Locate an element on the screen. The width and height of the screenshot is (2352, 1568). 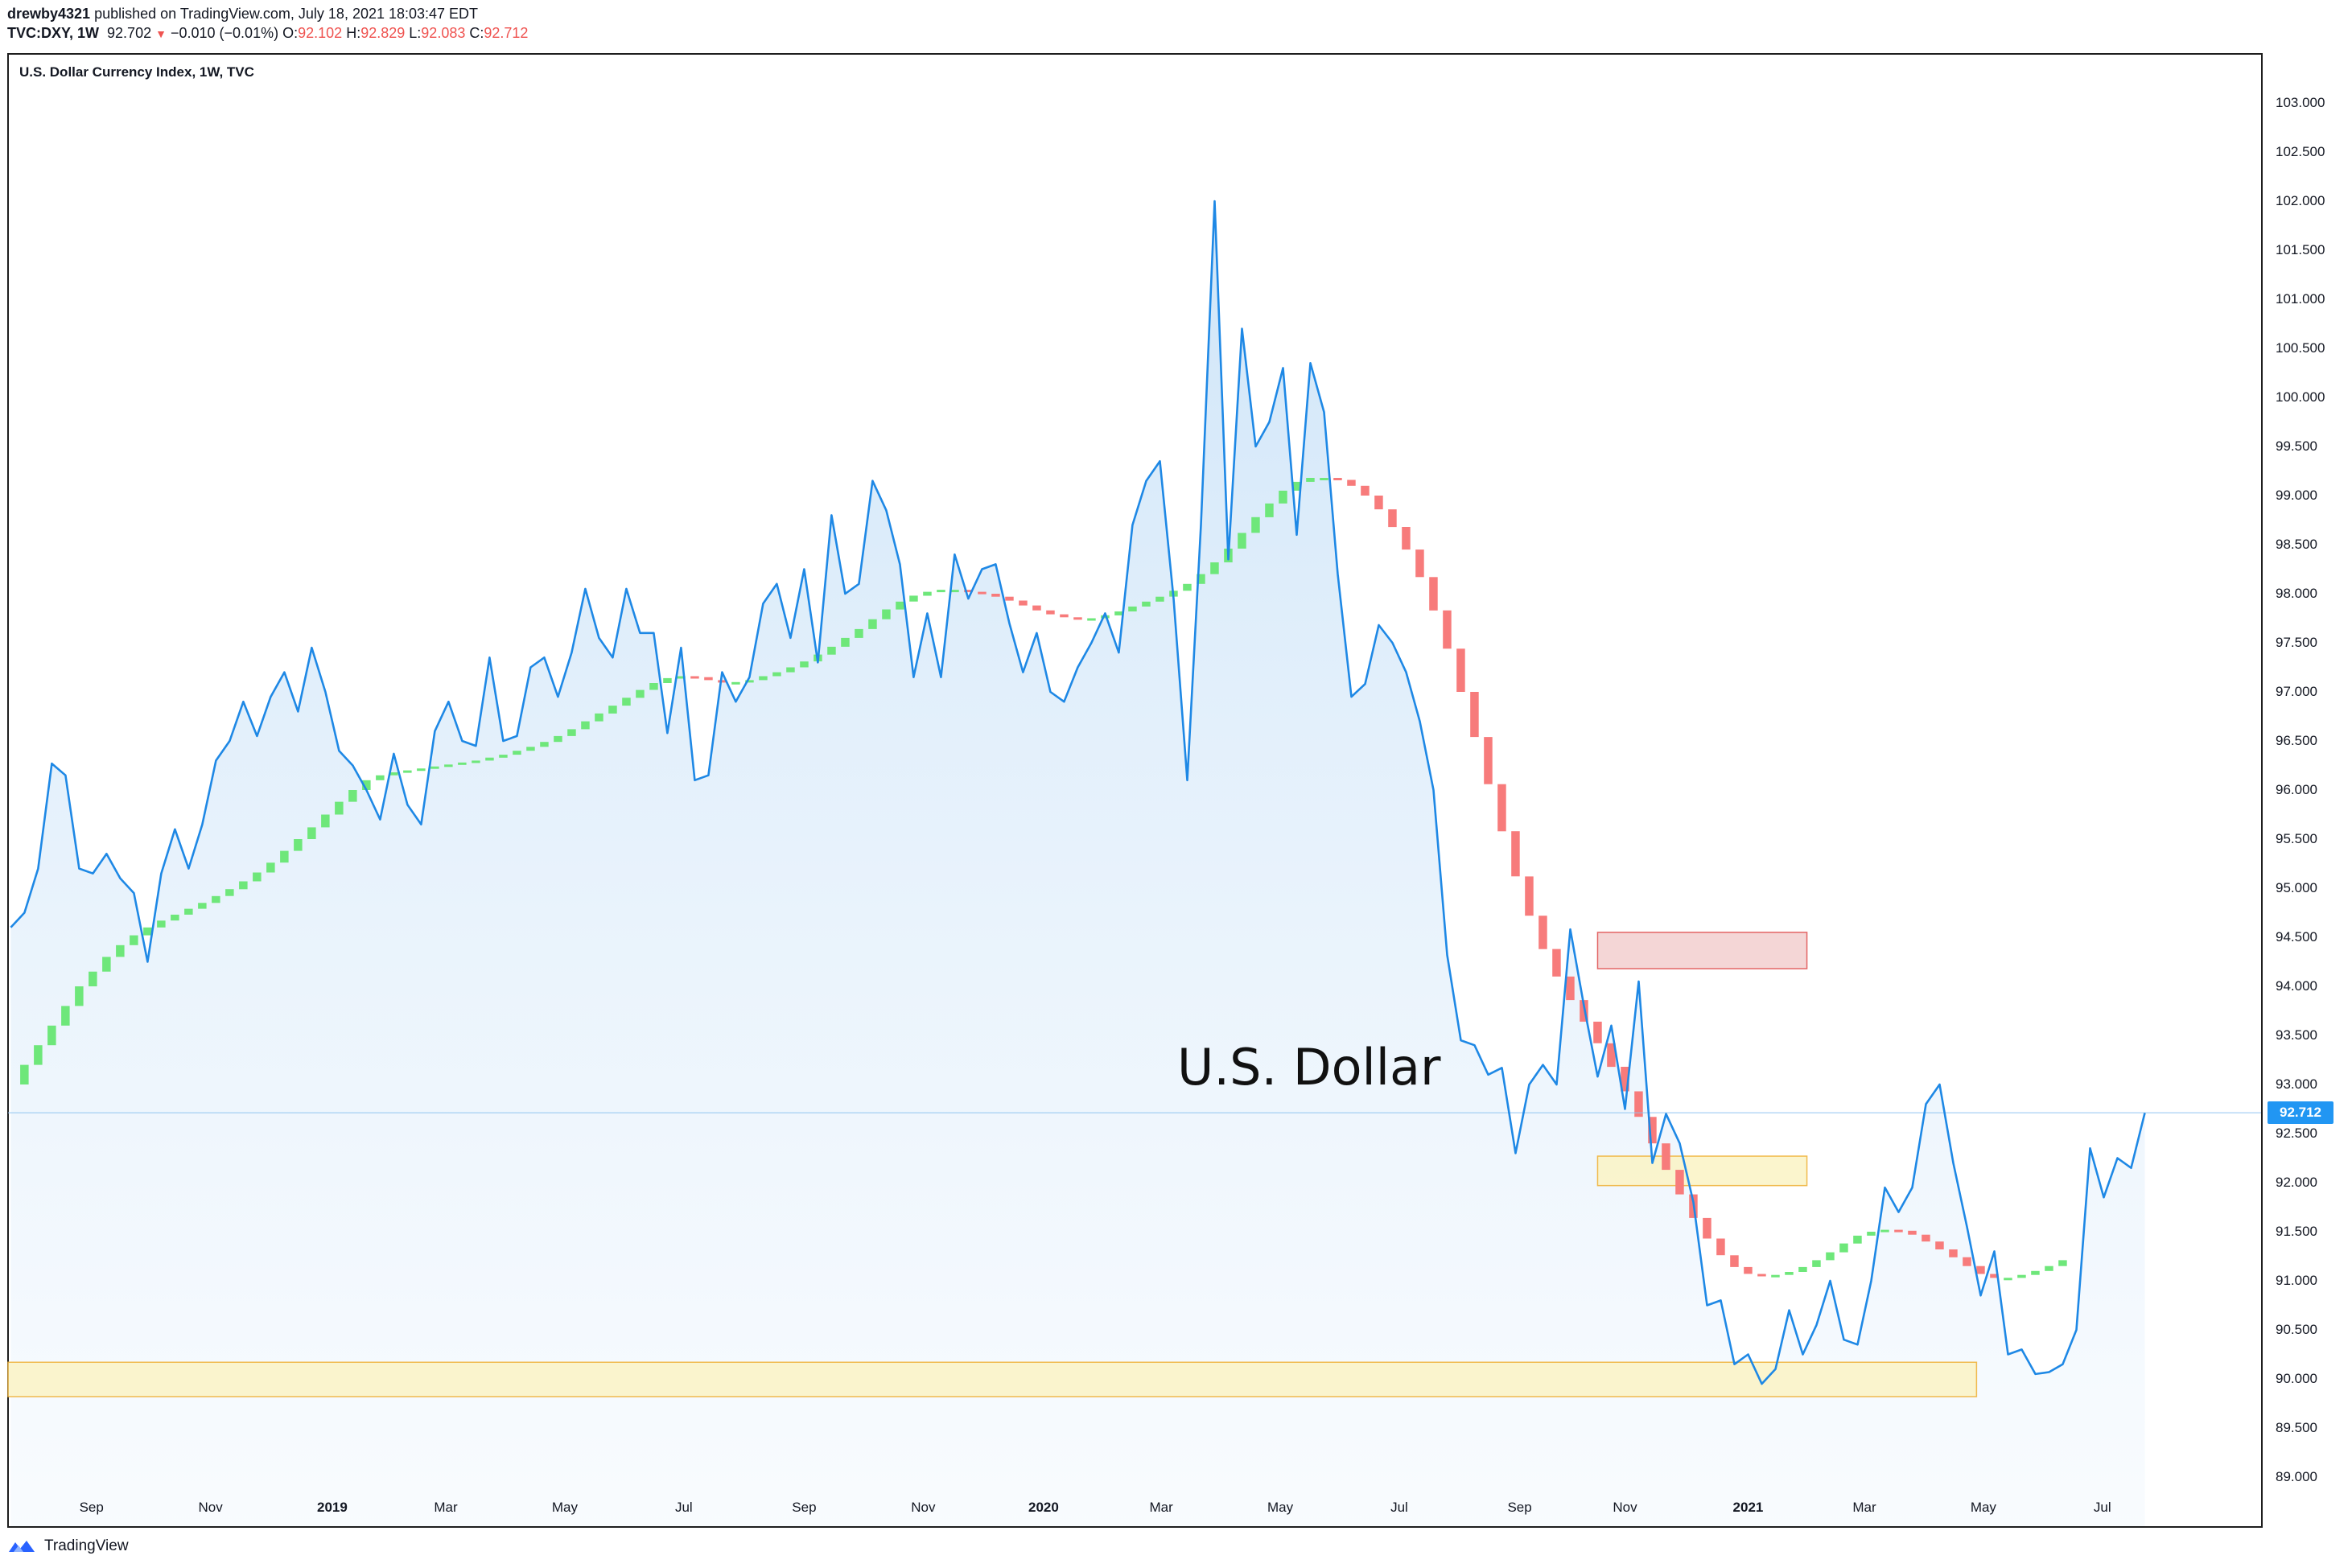
open-label: O: is located at coordinates (290, 33).